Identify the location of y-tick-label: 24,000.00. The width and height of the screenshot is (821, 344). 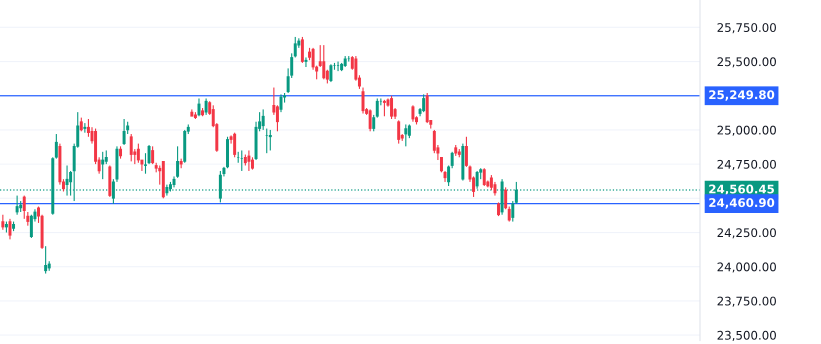
(747, 267).